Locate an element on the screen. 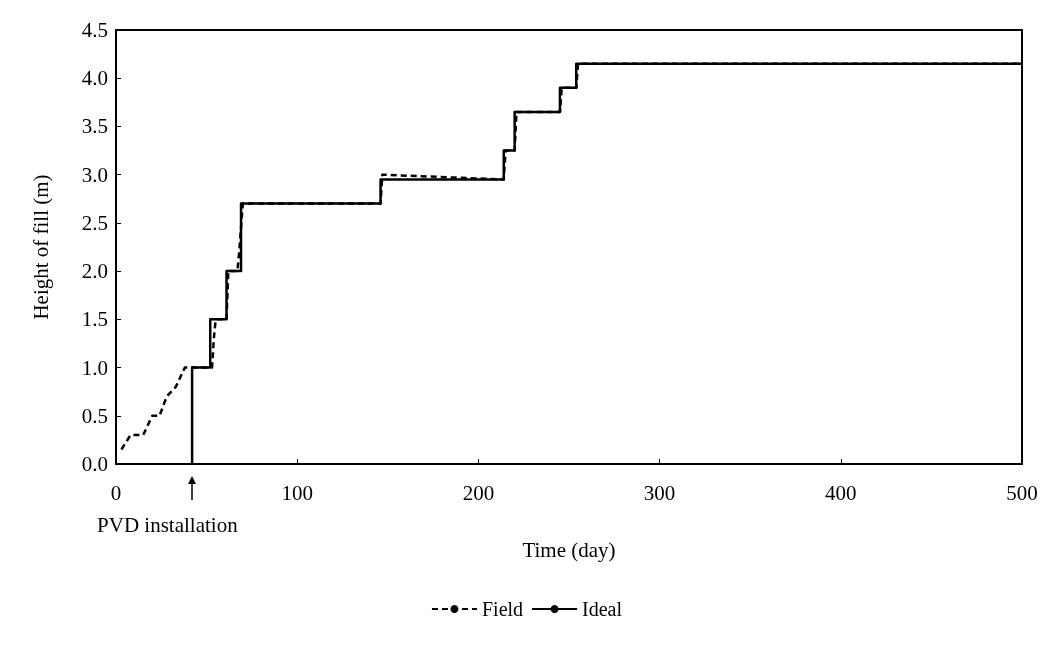 The height and width of the screenshot is (652, 1053). x-tick-label: 400 is located at coordinates (841, 492).